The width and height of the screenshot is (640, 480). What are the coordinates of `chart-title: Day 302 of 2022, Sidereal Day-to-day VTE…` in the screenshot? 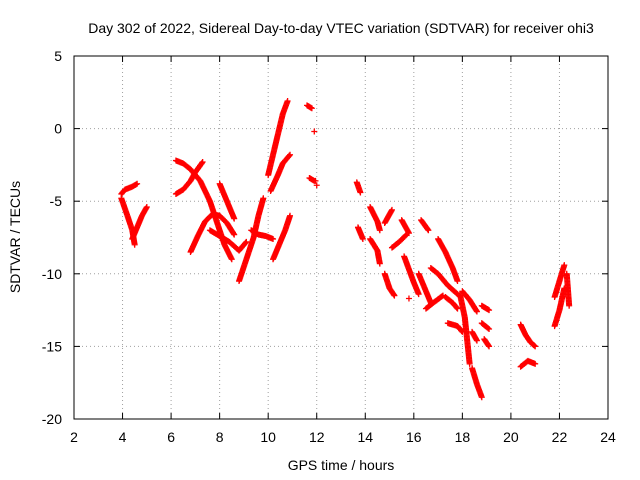 It's located at (341, 28).